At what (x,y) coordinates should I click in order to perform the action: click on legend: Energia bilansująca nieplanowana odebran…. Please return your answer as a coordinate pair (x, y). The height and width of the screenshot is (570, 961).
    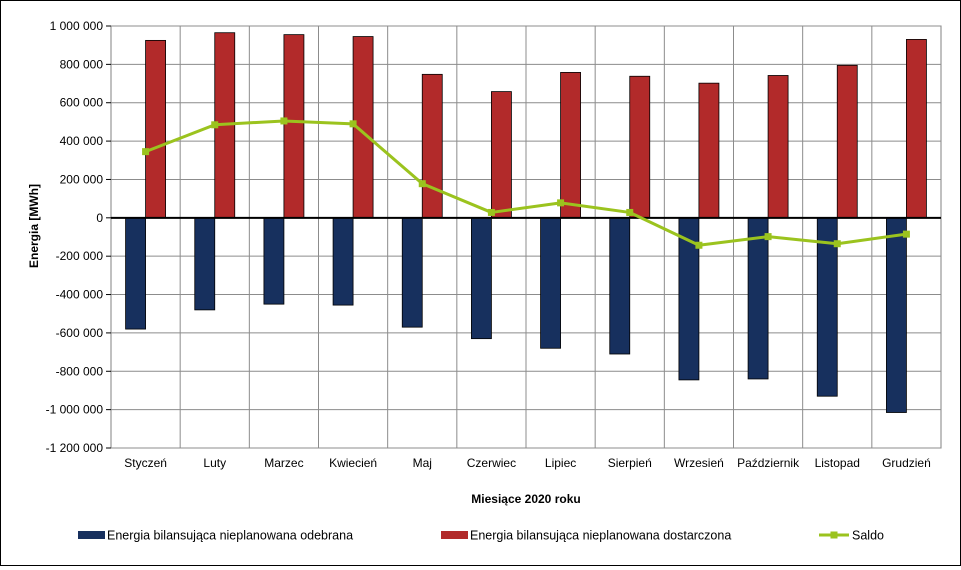
    Looking at the image, I should click on (481, 536).